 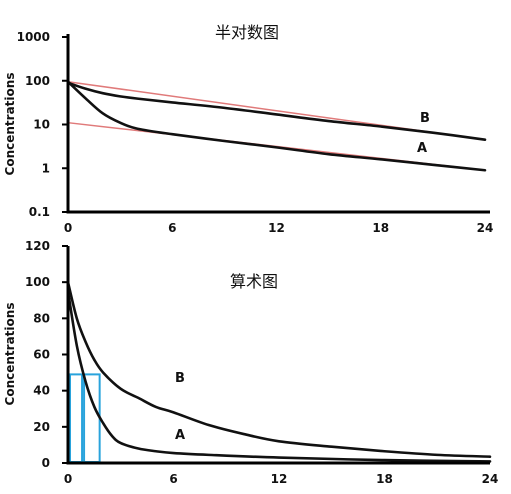 What do you see at coordinates (85, 418) in the screenshot?
I see `half-life-boxes` at bounding box center [85, 418].